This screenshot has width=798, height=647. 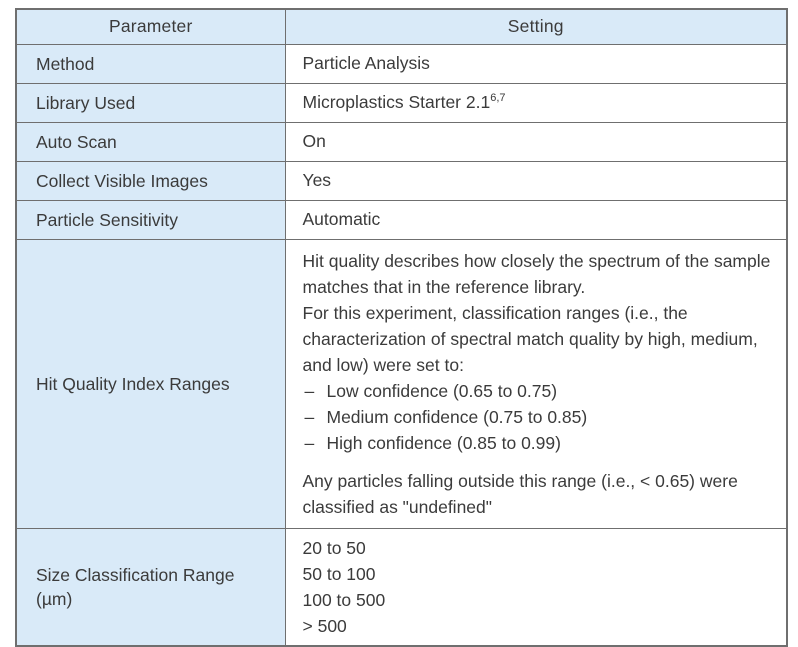 I want to click on bullet-high-confidence: – High confidence (0.85 to 0.99), so click(x=538, y=443).